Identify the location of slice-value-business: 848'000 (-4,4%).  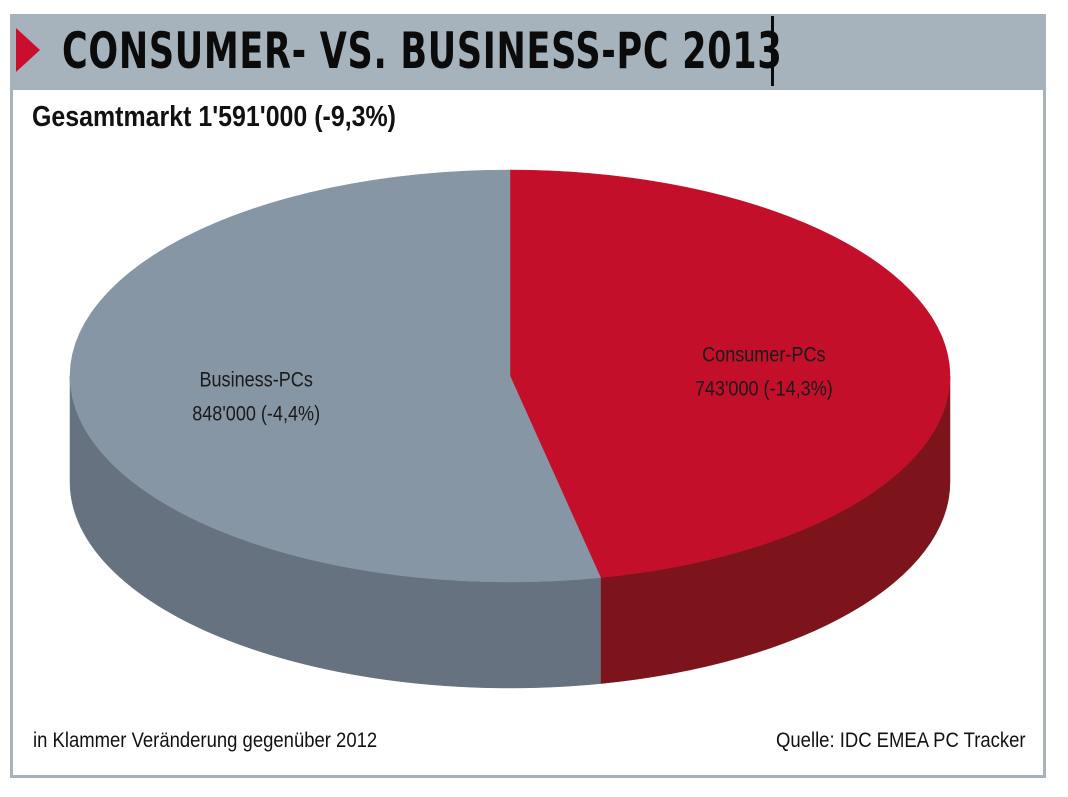
(256, 414).